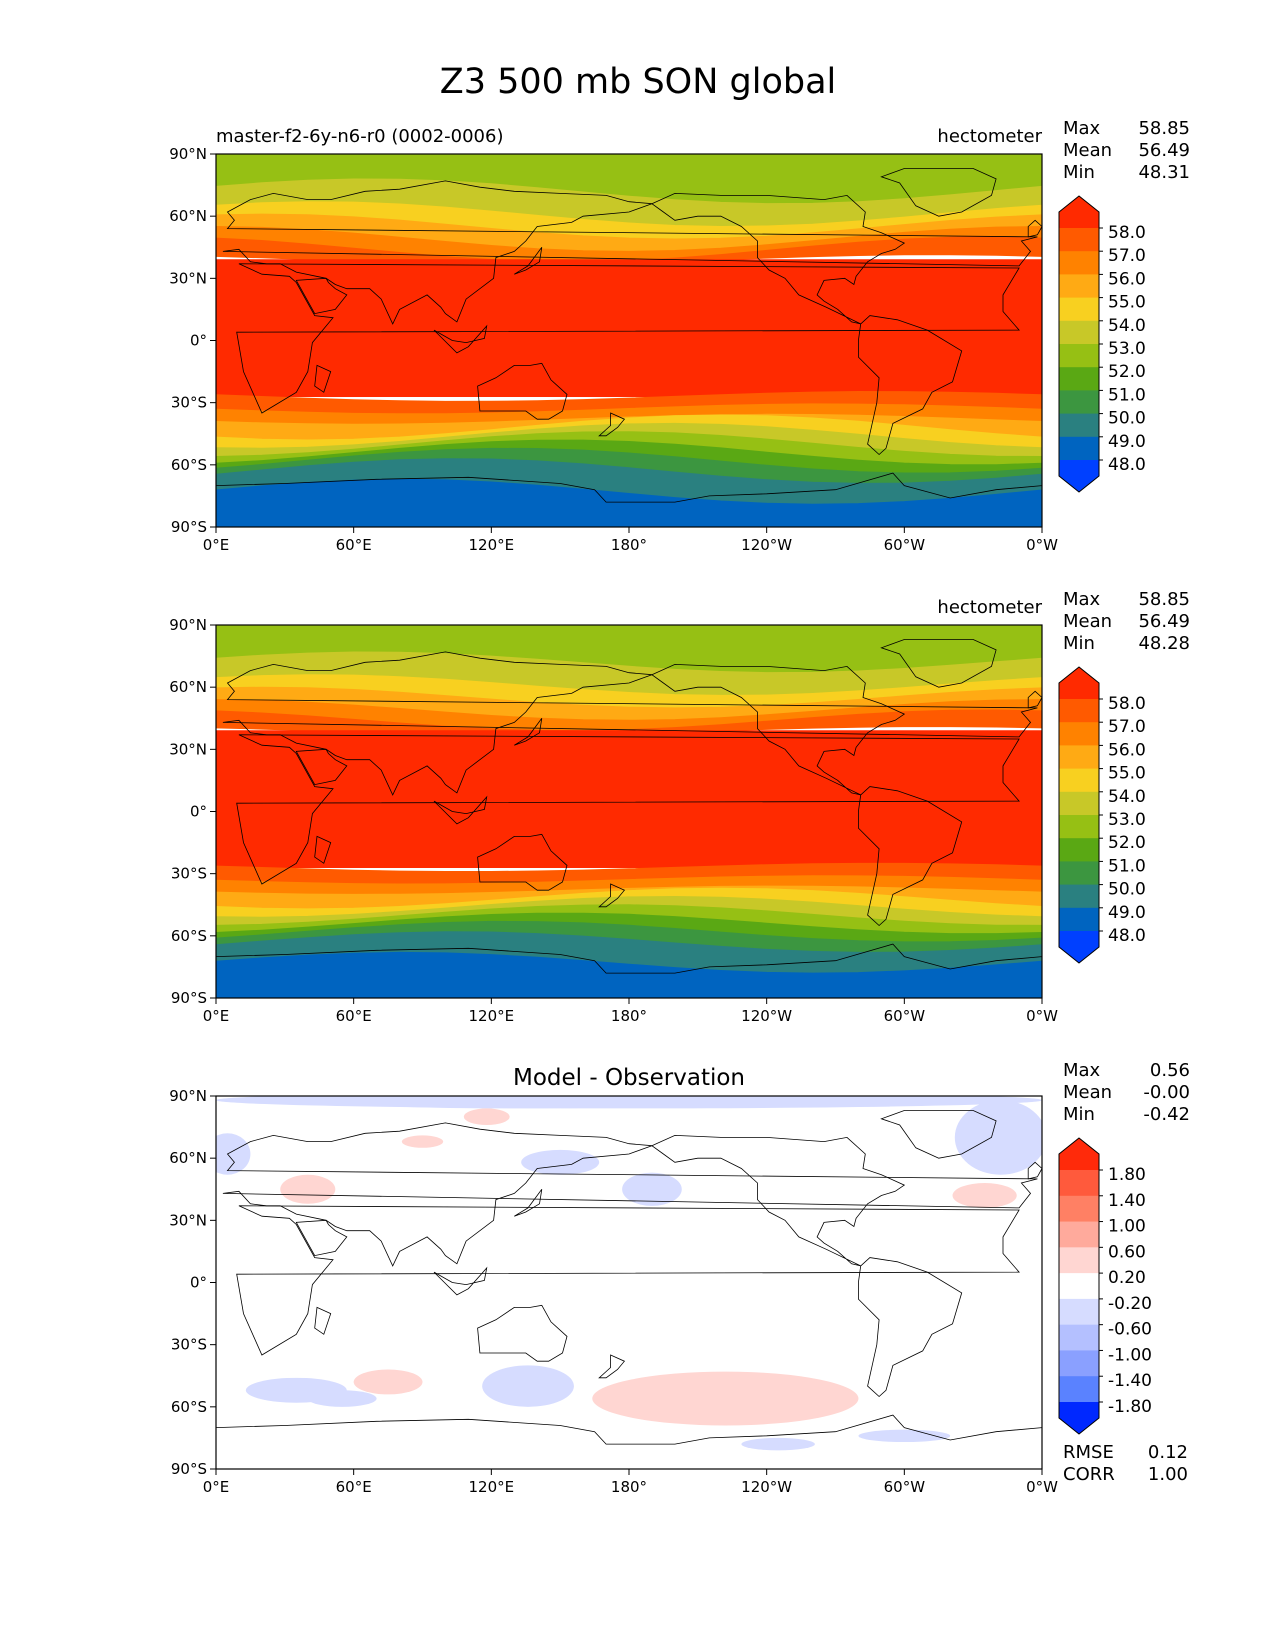 Image resolution: width=1275 pixels, height=1650 pixels. Describe the element at coordinates (766, 1016) in the screenshot. I see `lon-tick-label: 120°W` at that location.